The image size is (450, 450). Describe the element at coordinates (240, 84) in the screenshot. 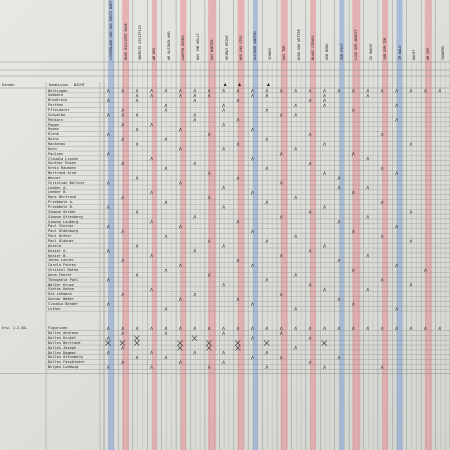

I see `flag-mark` at that location.